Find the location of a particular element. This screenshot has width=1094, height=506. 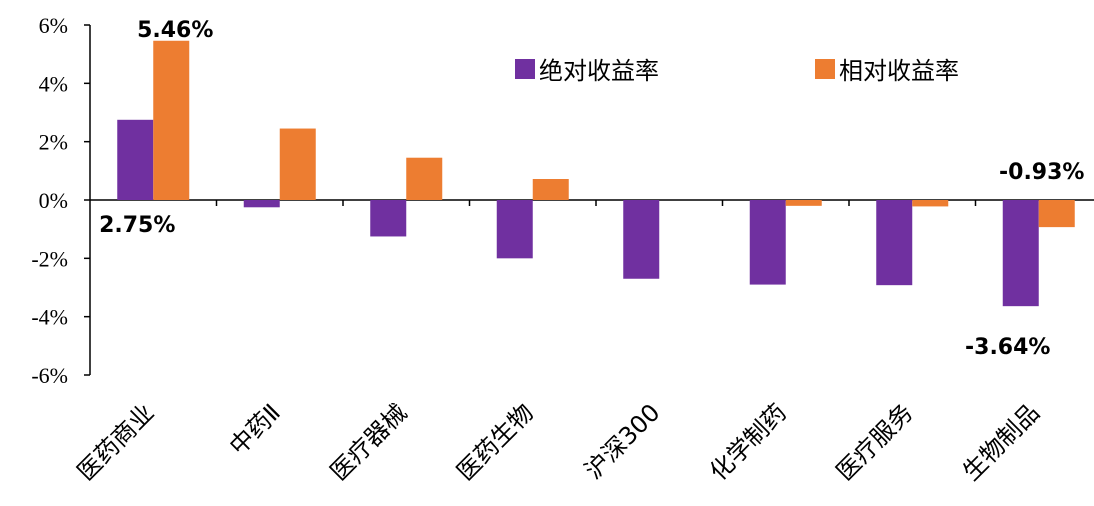

category-label: 化学制药 is located at coordinates (748, 442).